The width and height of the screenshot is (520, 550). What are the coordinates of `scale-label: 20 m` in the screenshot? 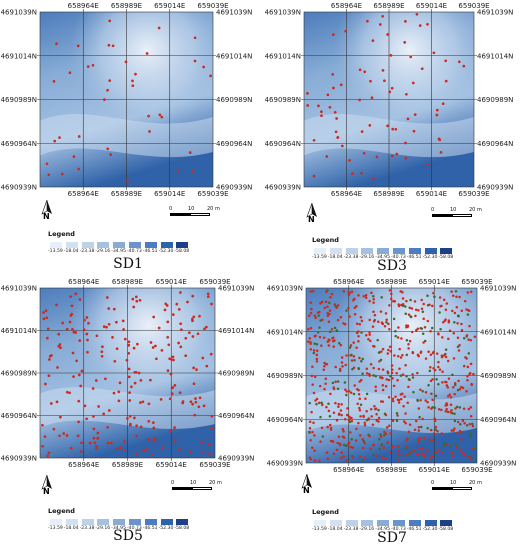 It's located at (475, 483).